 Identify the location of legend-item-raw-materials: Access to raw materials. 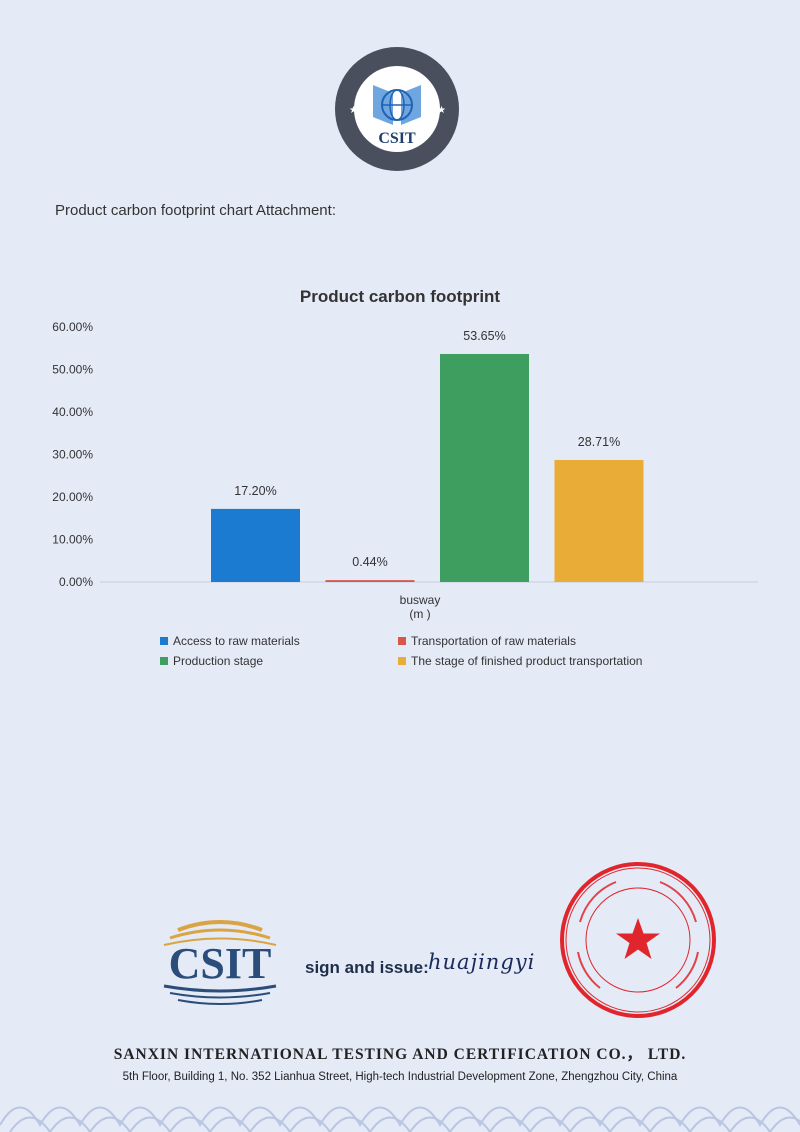
(230, 641).